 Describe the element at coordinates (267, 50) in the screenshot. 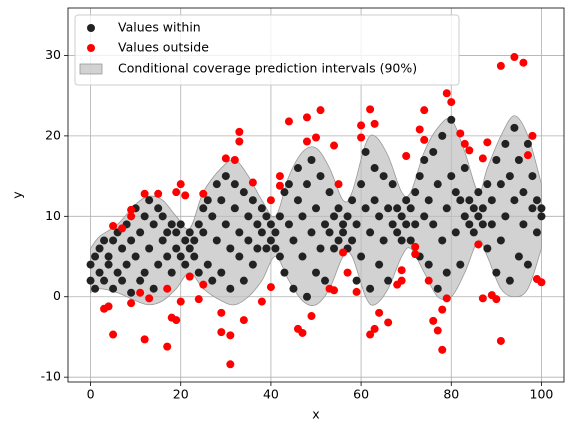

I see `legend-box` at that location.